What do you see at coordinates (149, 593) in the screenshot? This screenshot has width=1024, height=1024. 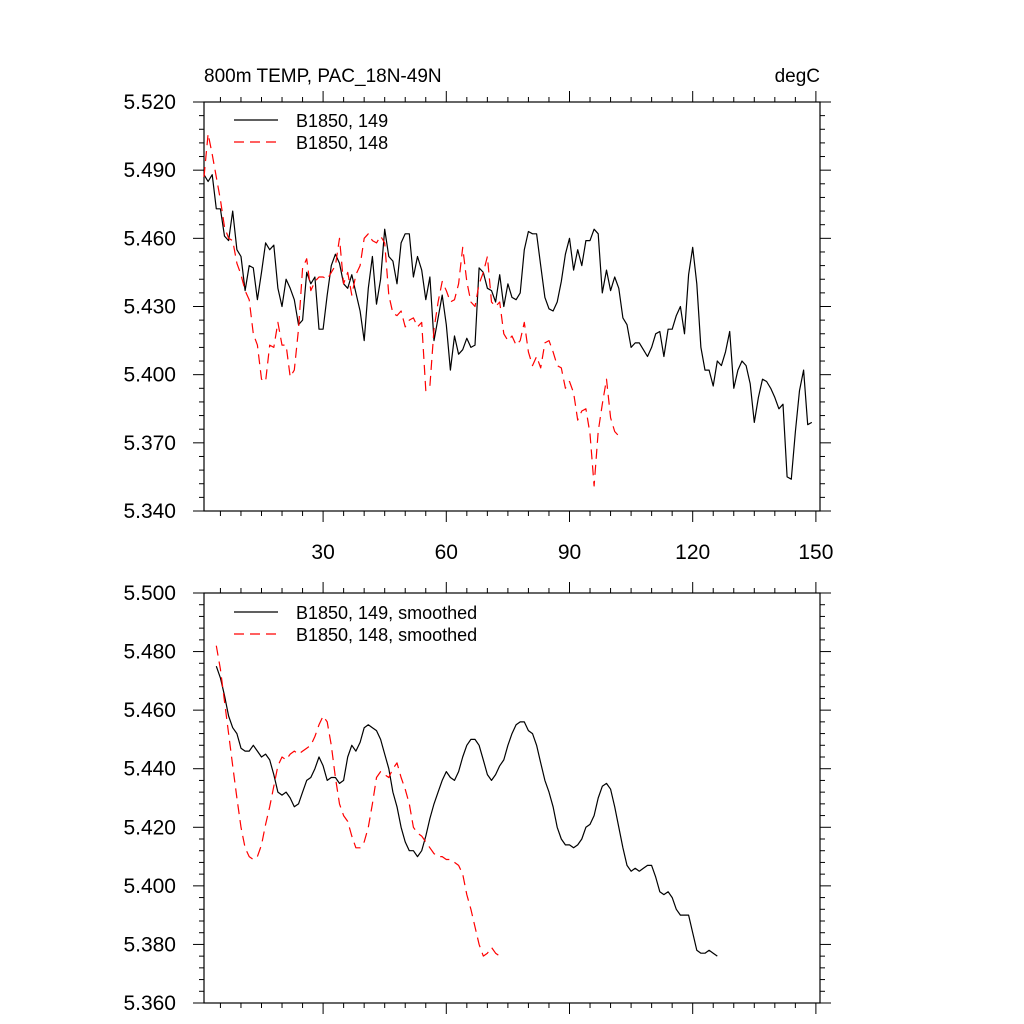 I see `y-tick-label: 5.500` at bounding box center [149, 593].